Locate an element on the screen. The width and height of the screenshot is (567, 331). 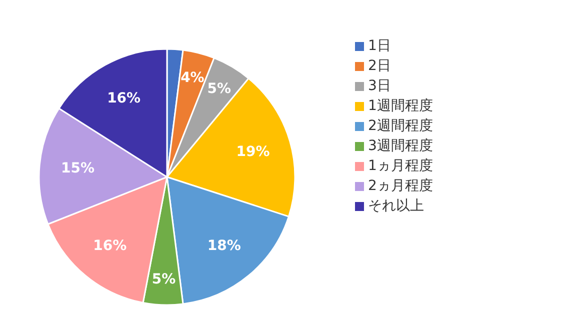
data-label: 15% is located at coordinates (78, 168).